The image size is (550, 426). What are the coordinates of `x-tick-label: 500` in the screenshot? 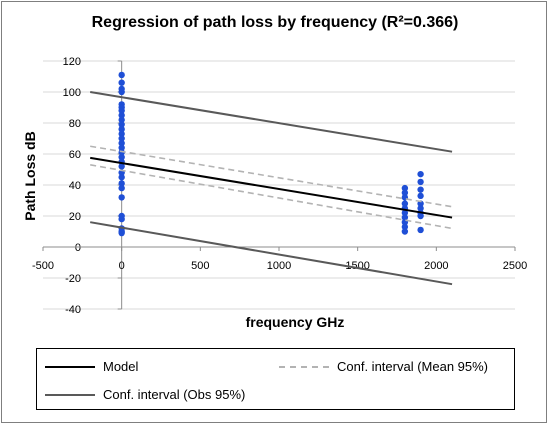 It's located at (200, 266).